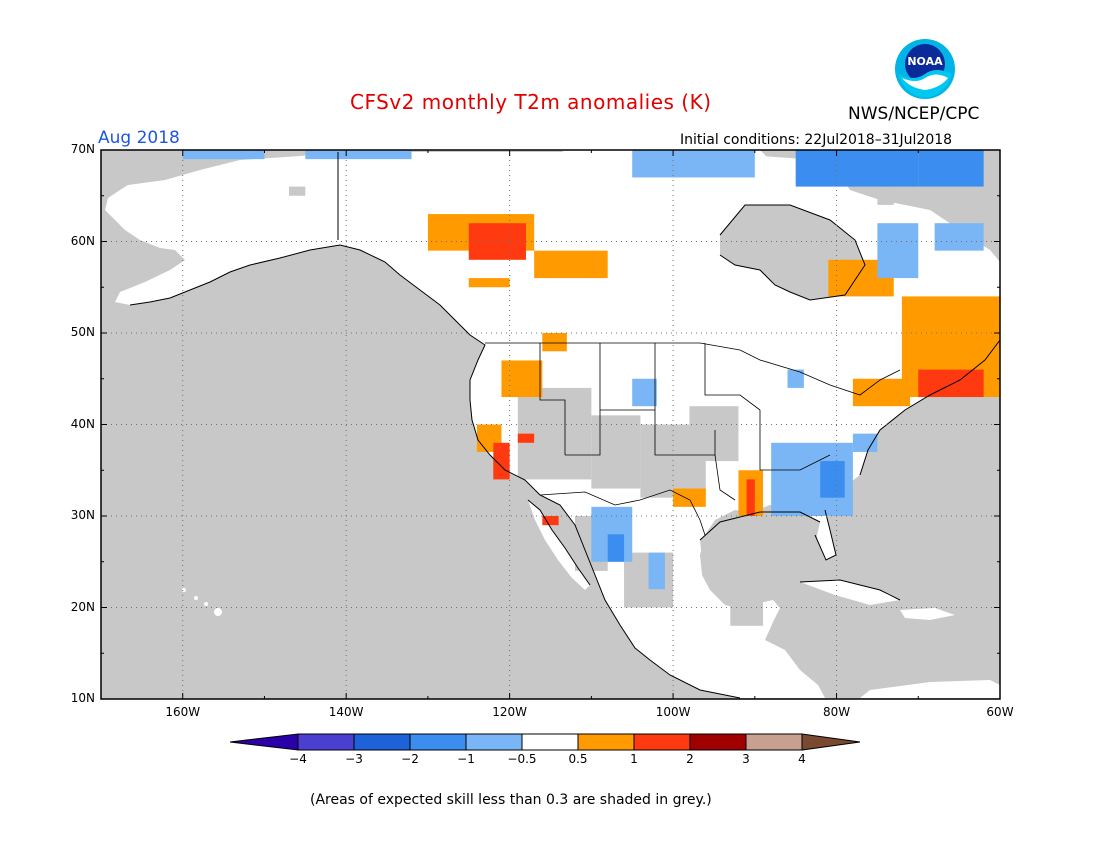 The image size is (1100, 850). Describe the element at coordinates (914, 114) in the screenshot. I see `agency-label: NWS/NCEP/CPC` at that location.